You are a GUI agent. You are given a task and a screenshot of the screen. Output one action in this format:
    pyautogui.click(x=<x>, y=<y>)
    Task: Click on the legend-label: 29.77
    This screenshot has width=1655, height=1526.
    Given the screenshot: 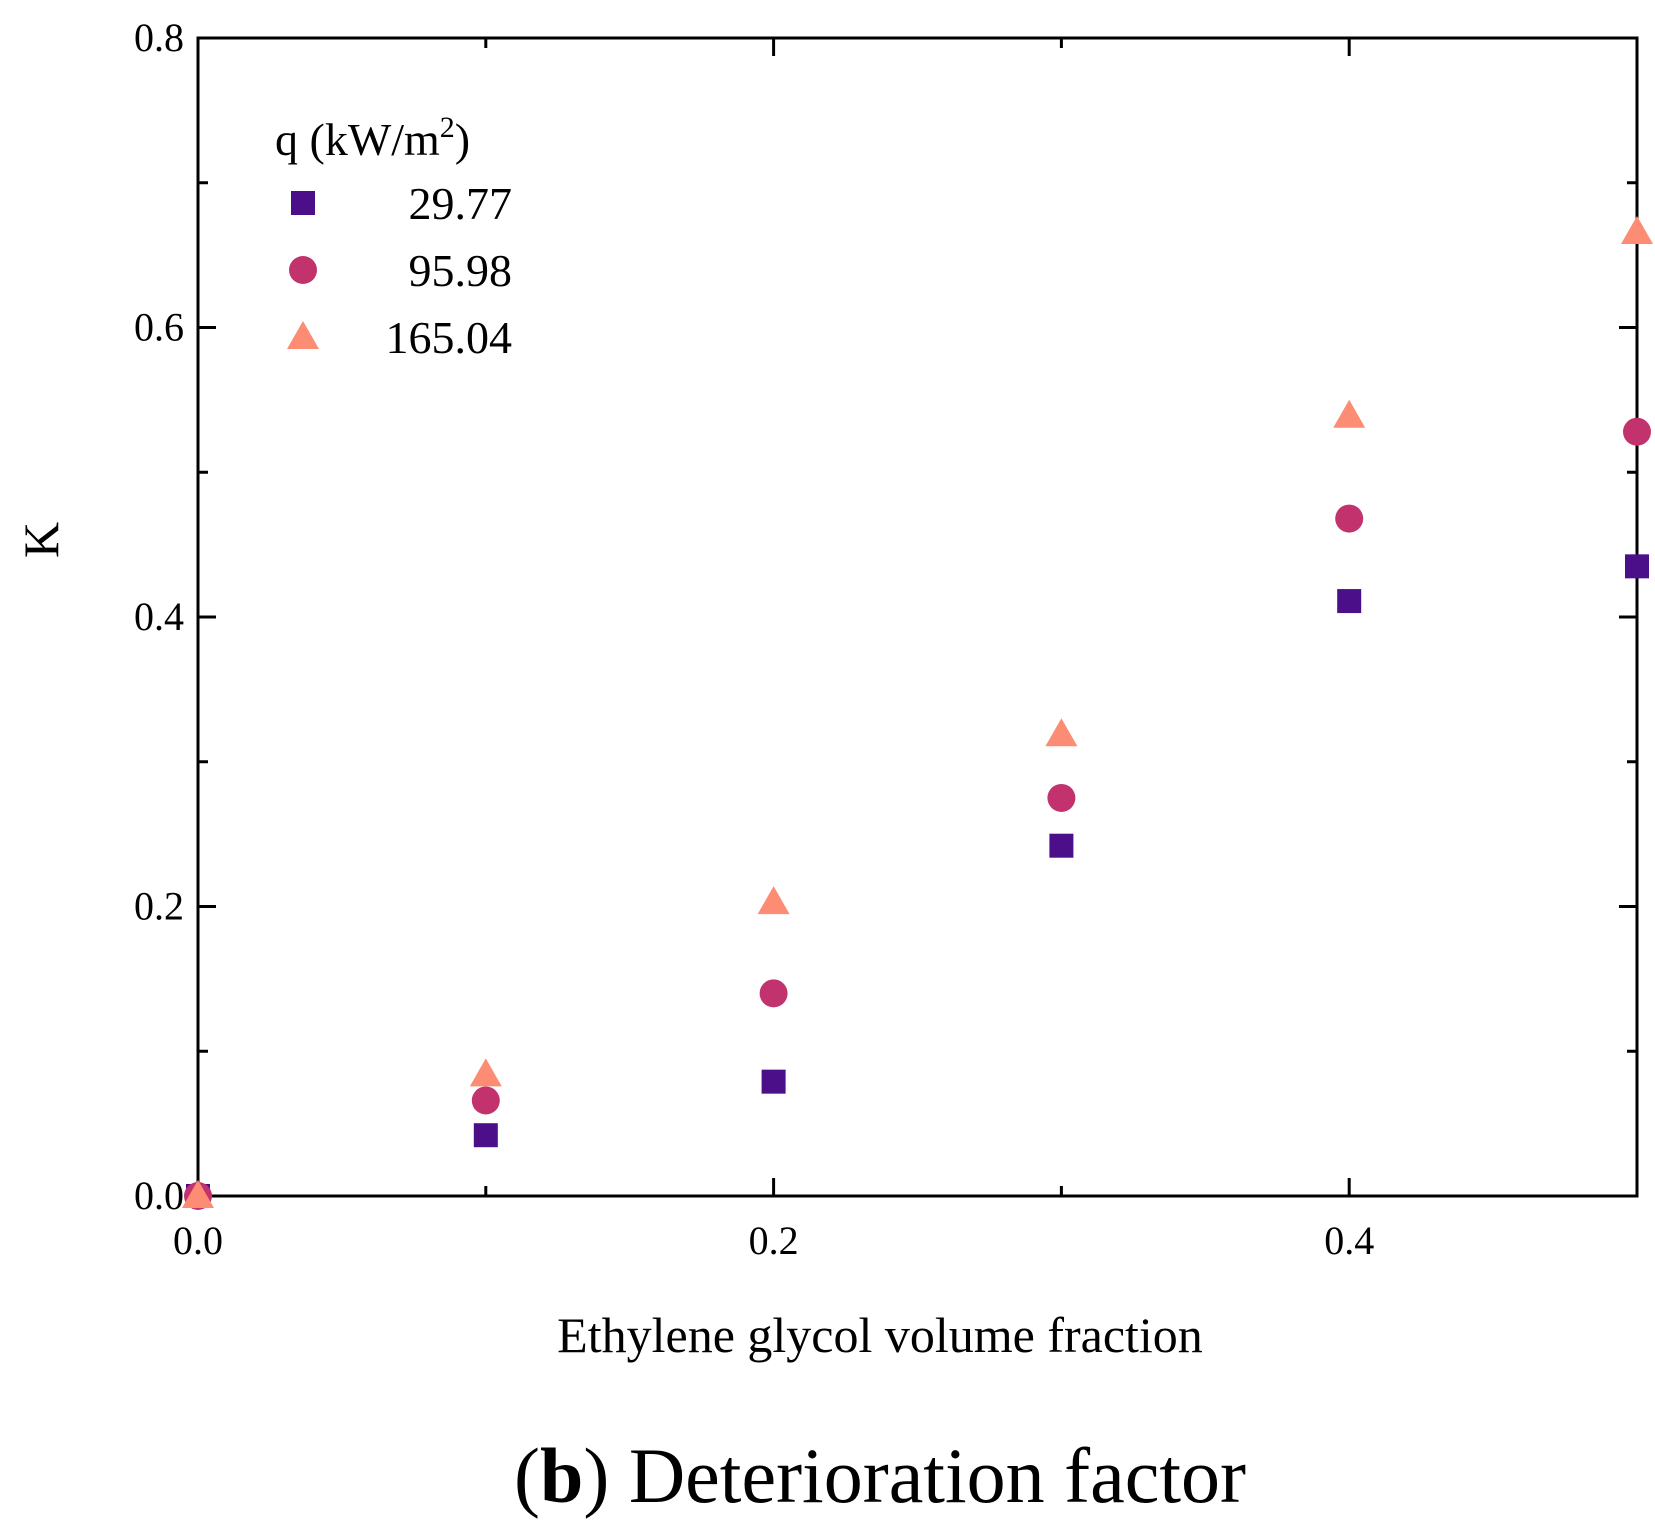 What is the action you would take?
    pyautogui.click(x=461, y=203)
    